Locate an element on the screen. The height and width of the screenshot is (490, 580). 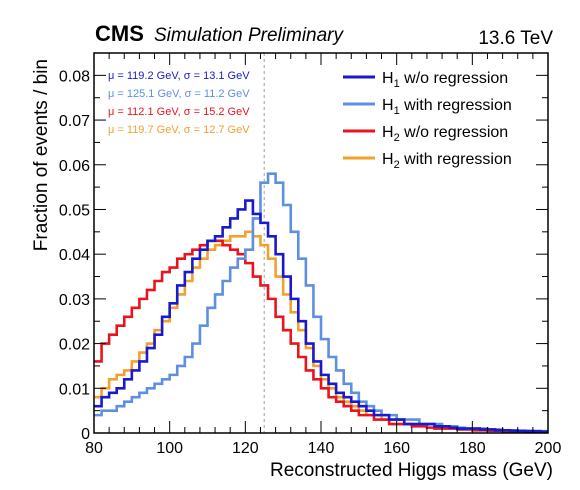
x-tick-label: 200 is located at coordinates (548, 448).